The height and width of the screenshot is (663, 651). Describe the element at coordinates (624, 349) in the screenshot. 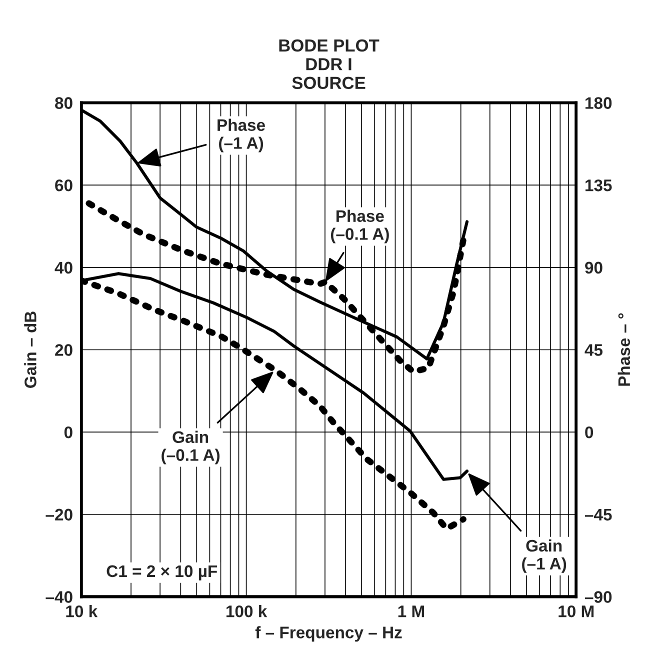

I see `y2-axis-title: Phase – °` at that location.